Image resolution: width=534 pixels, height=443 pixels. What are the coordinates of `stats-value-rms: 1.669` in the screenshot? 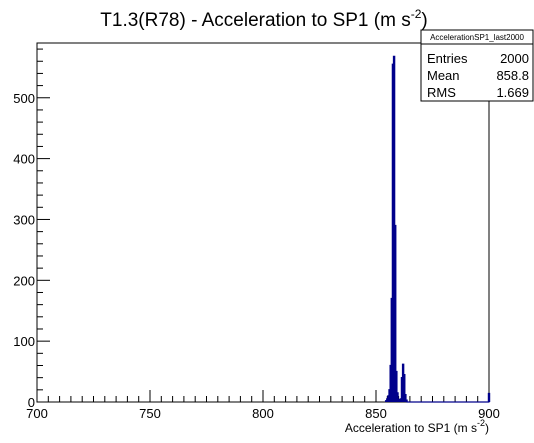 It's located at (512, 92).